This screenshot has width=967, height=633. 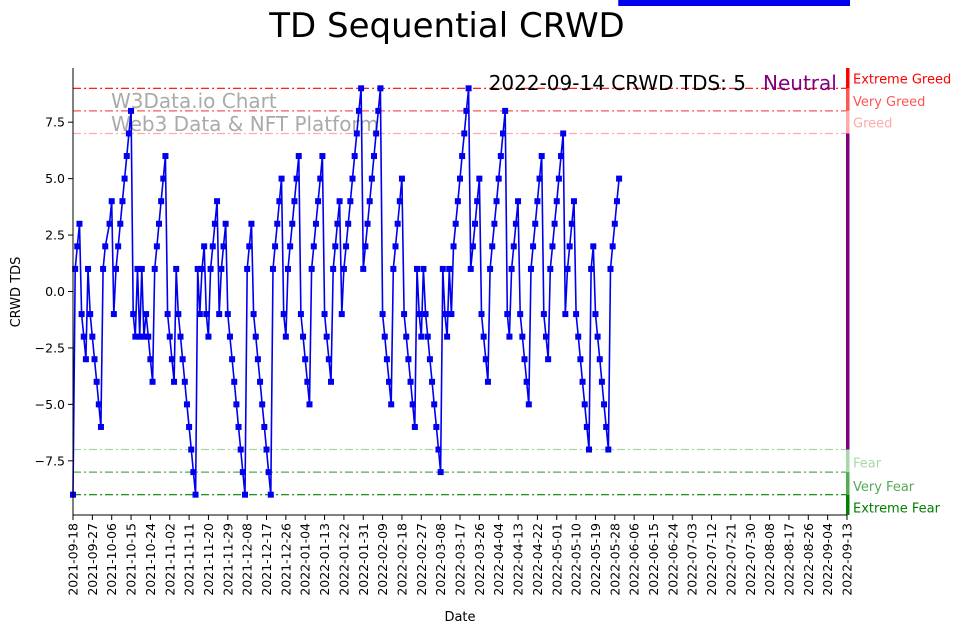 I want to click on x-tick-label-2: 2021-10-06, so click(x=111, y=559).